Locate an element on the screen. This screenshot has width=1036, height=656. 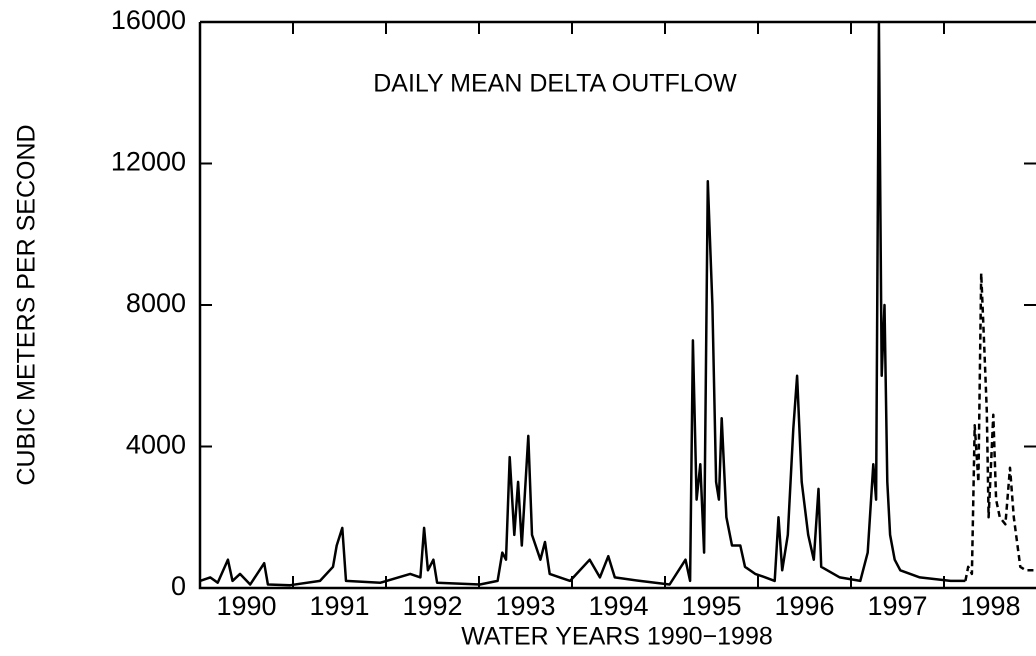
x-tick-label: 1991 is located at coordinates (339, 606).